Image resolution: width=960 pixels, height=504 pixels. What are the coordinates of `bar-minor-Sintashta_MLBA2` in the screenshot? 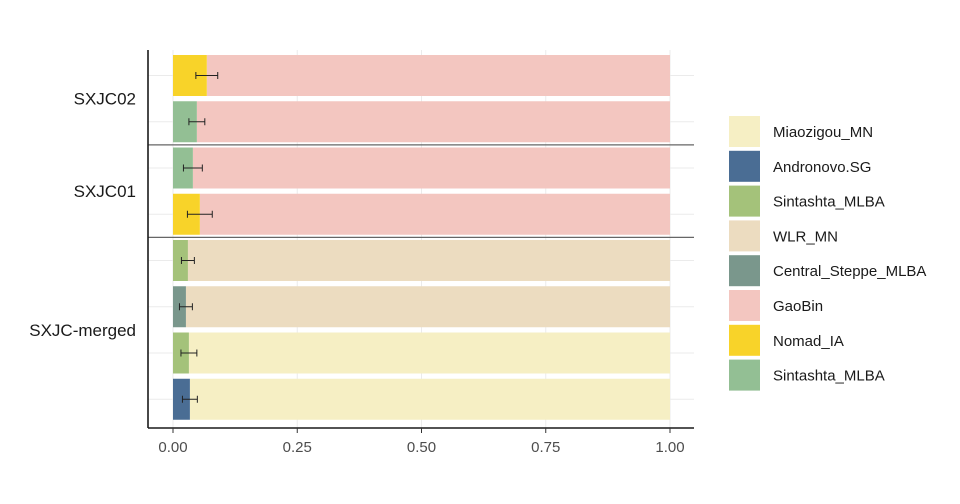 It's located at (185, 122).